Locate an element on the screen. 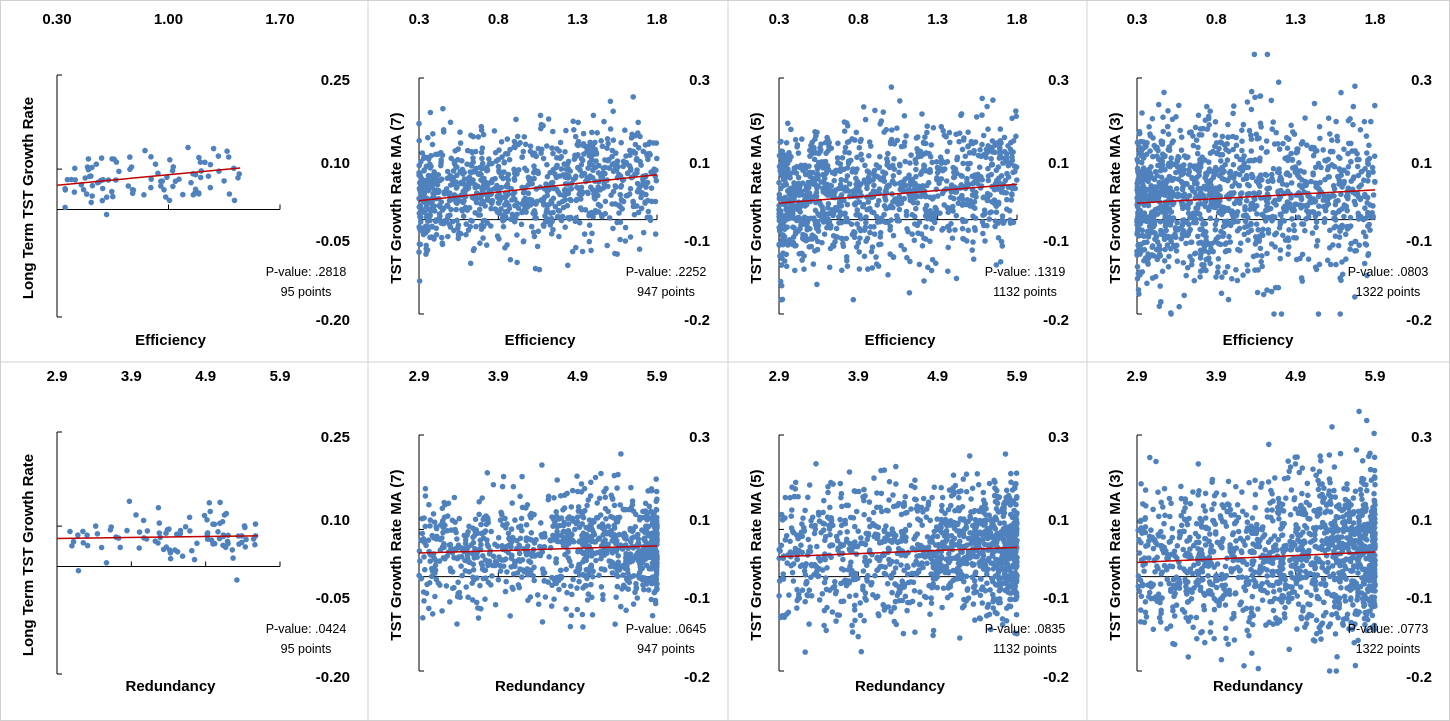 This screenshot has width=1450, height=721. x-axis-label: Efficiency is located at coordinates (1259, 340).